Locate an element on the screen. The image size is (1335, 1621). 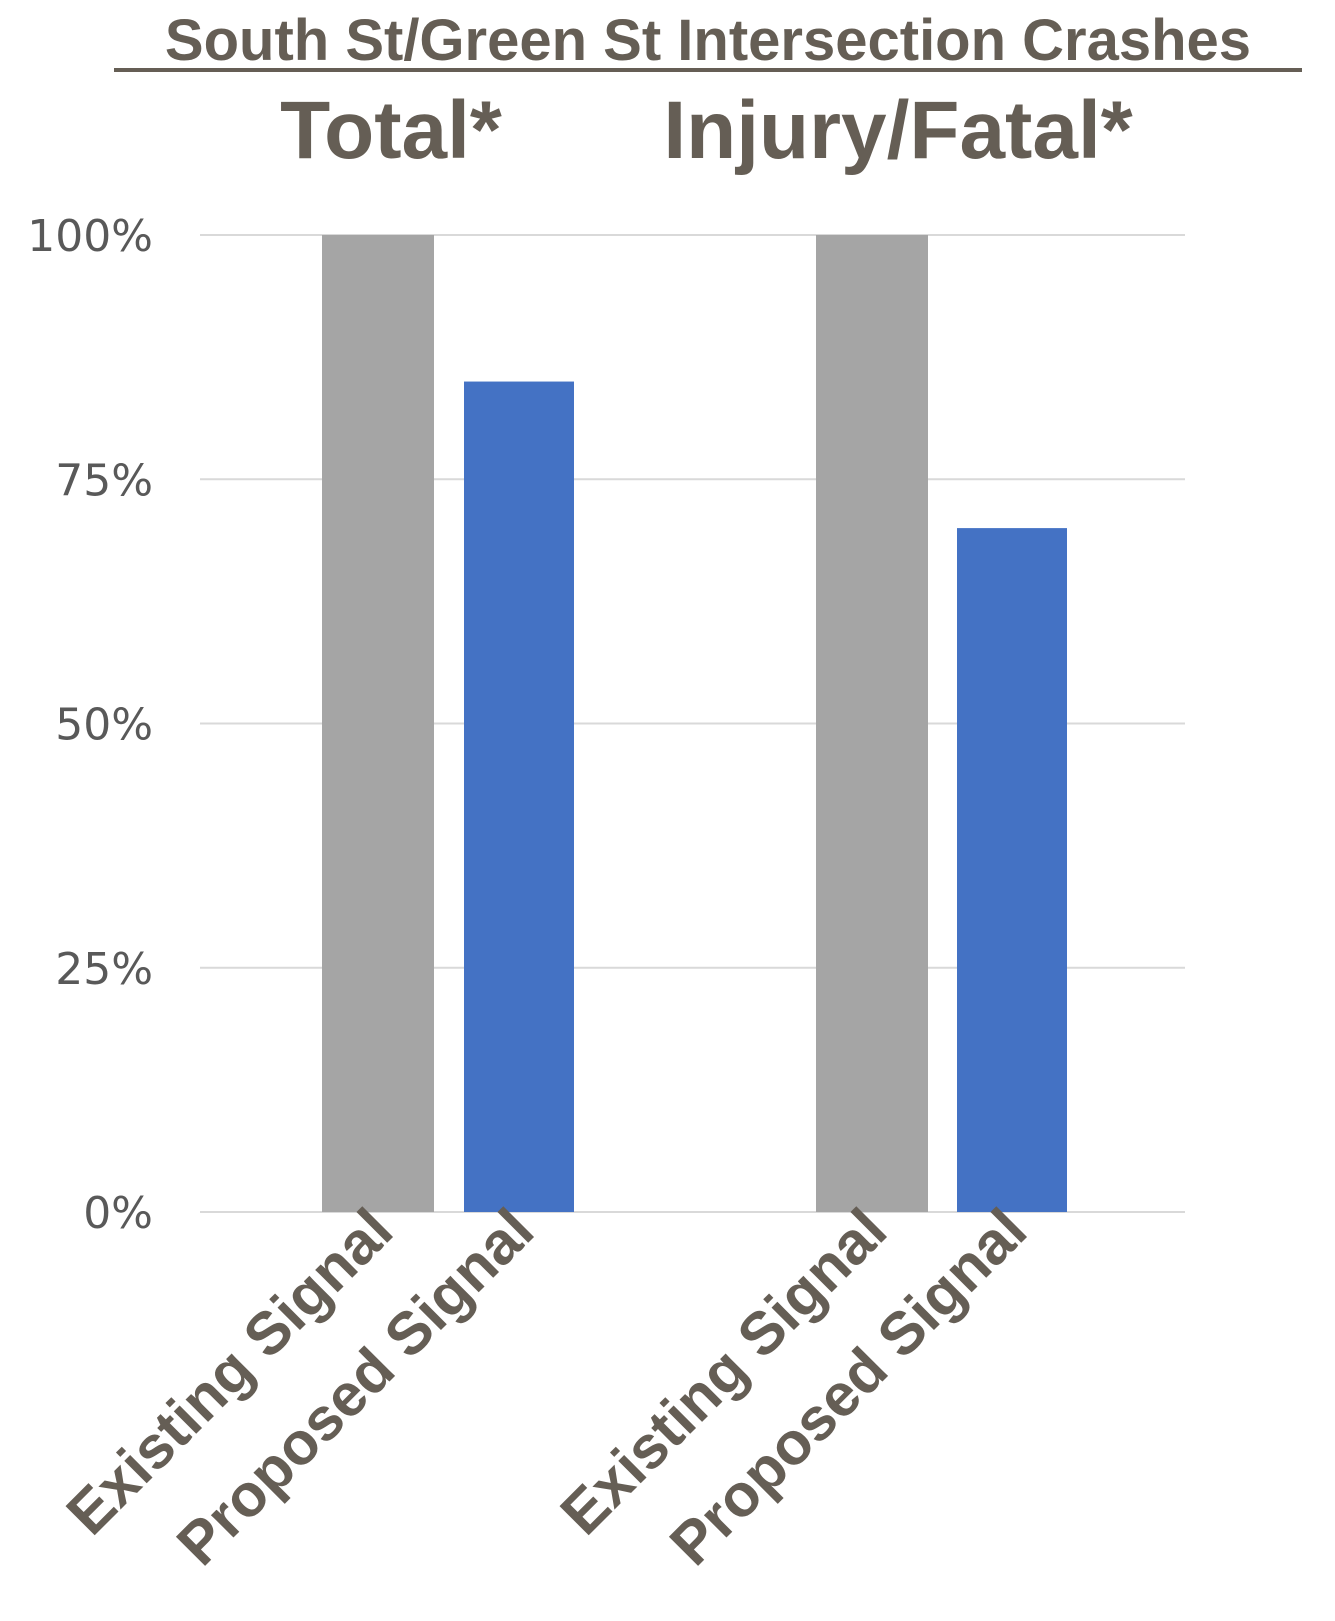
y-tick-label: 25% is located at coordinates (104, 969).